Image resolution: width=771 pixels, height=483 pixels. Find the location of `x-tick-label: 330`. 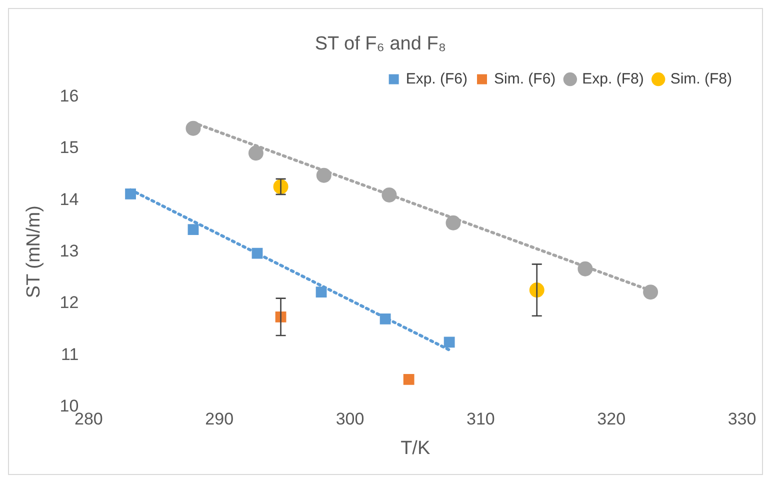

x-tick-label: 330 is located at coordinates (742, 419).